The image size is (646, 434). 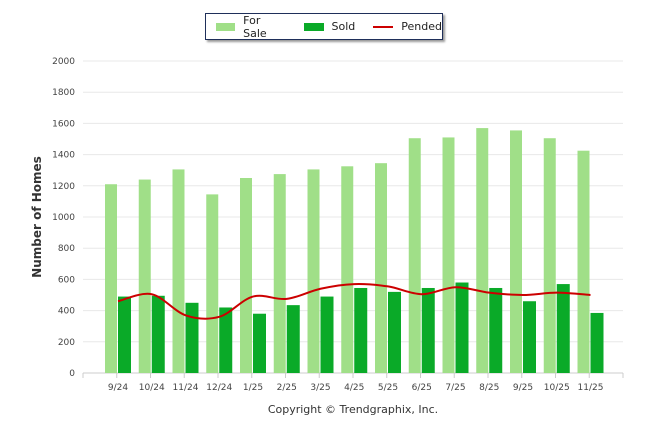 I want to click on y-tick-label: 1400, so click(x=63, y=156).